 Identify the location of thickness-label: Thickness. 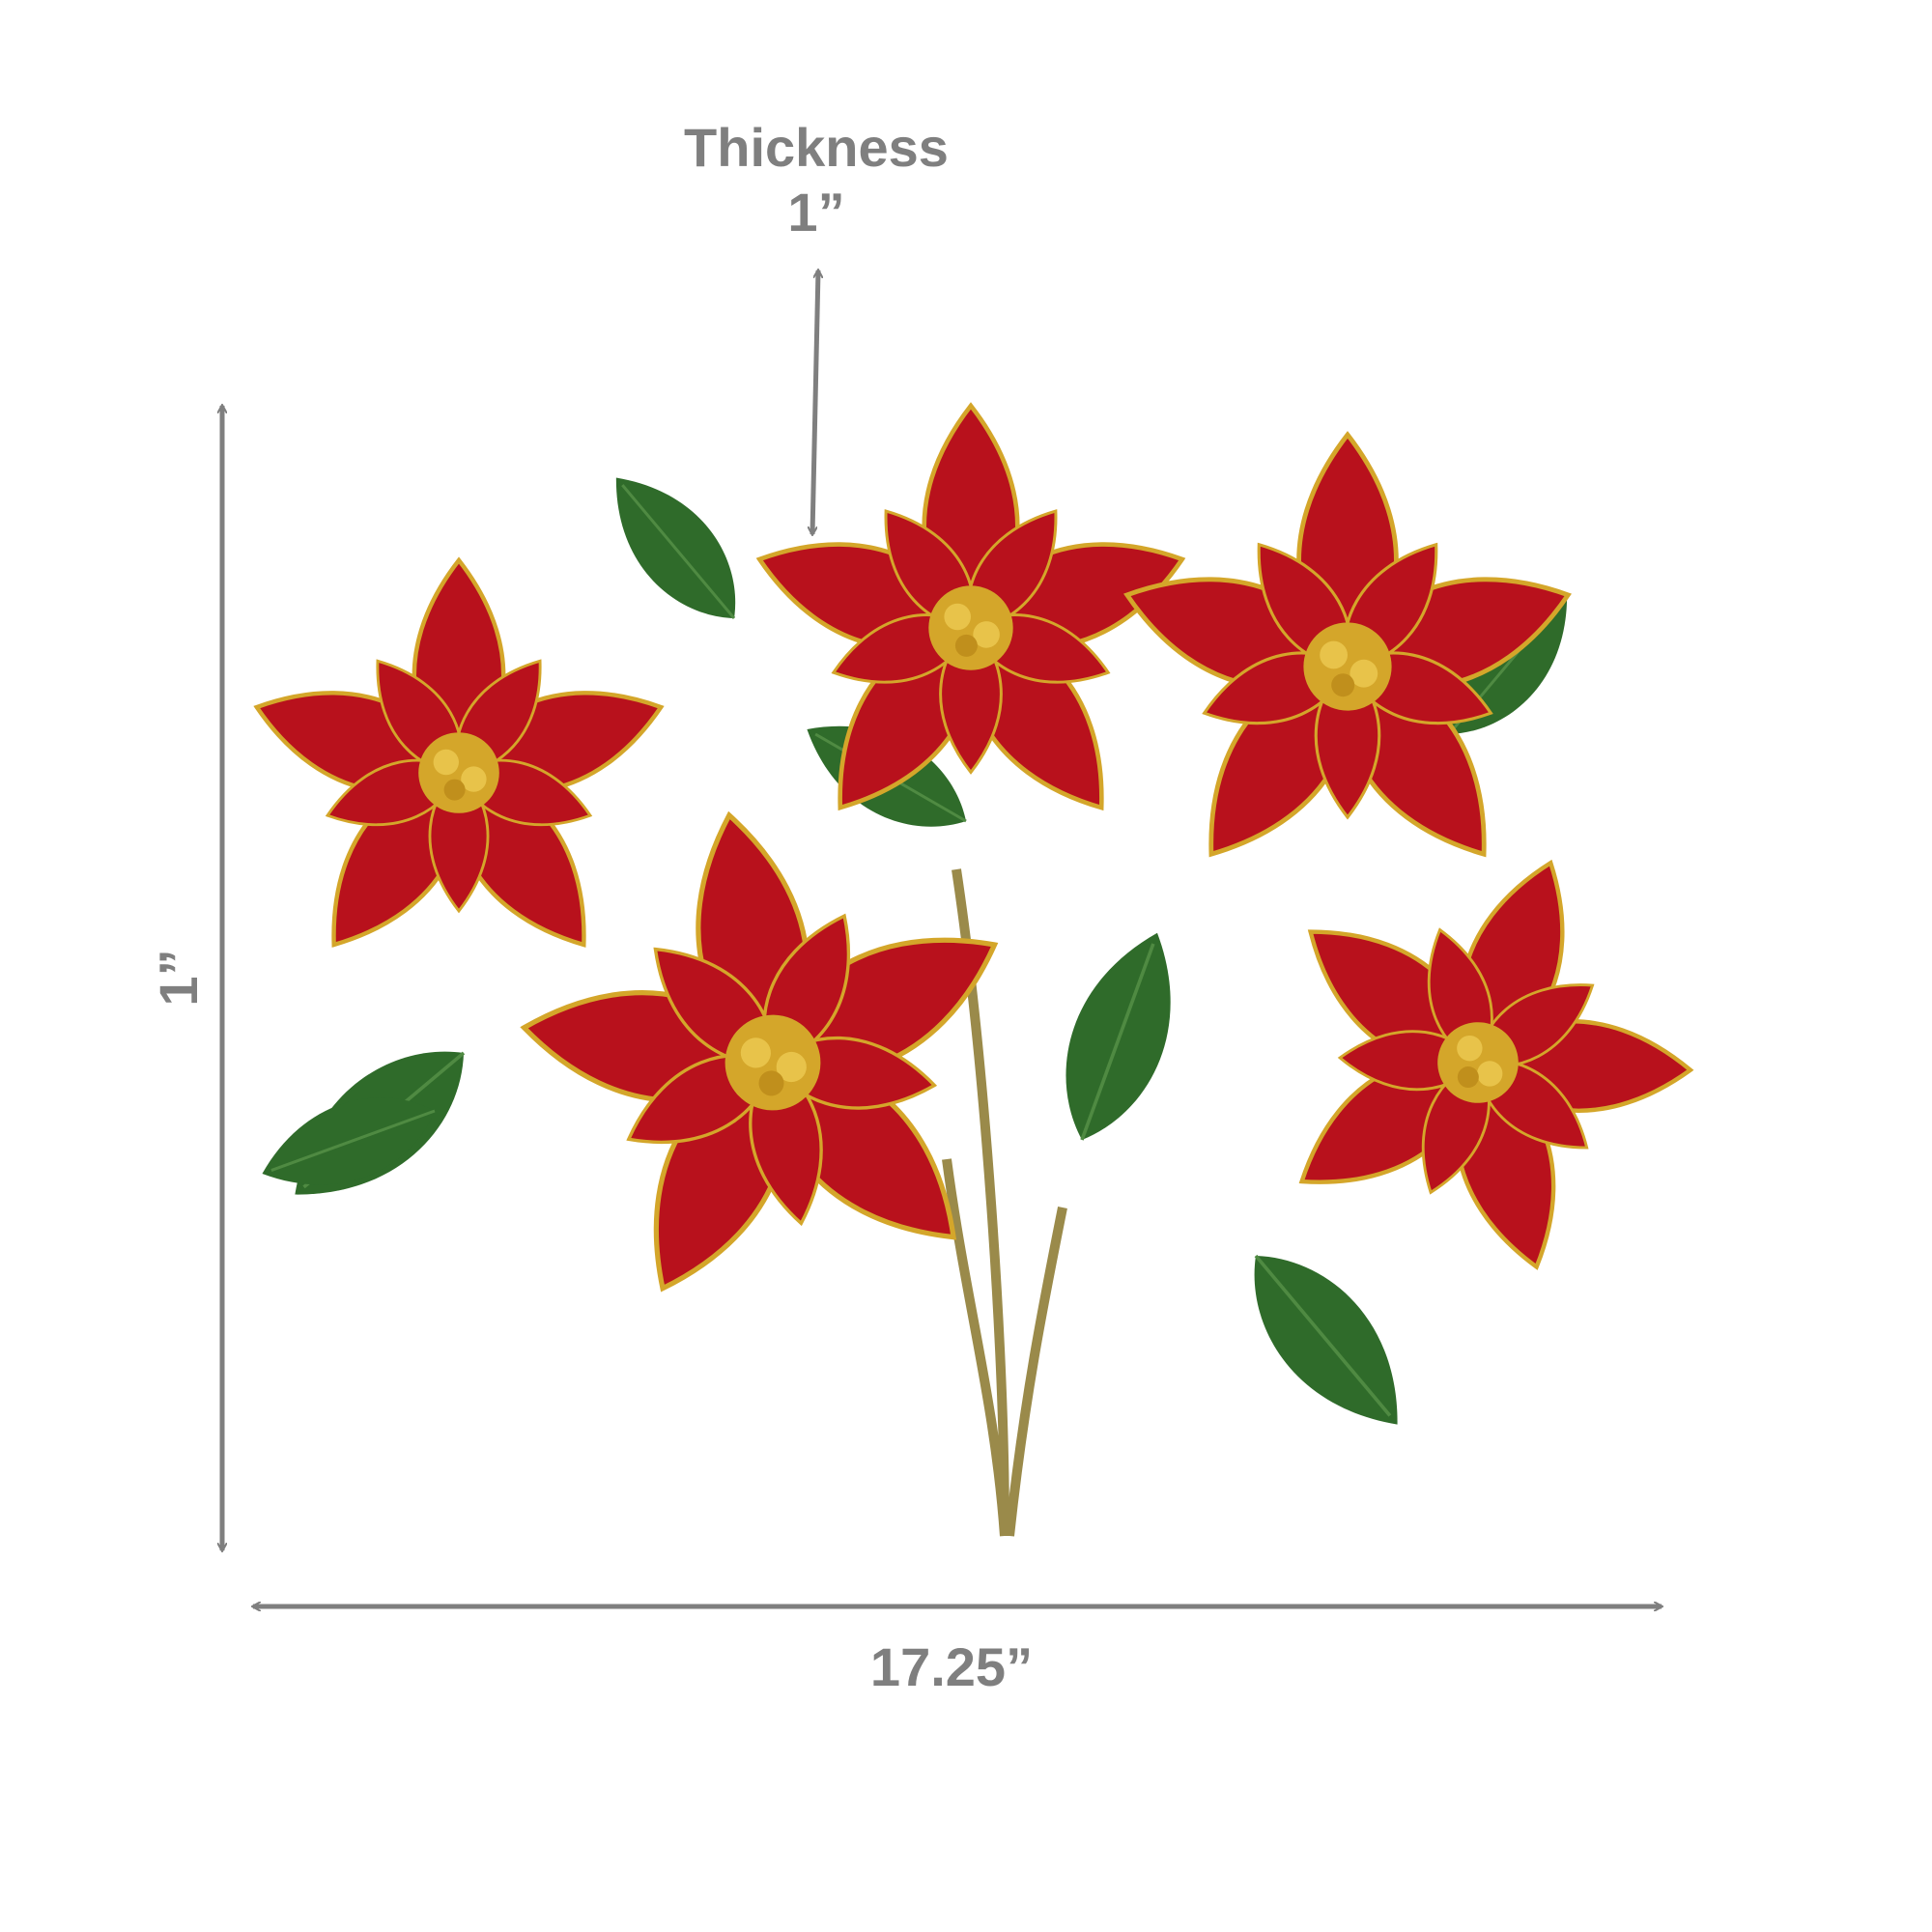
(816, 147).